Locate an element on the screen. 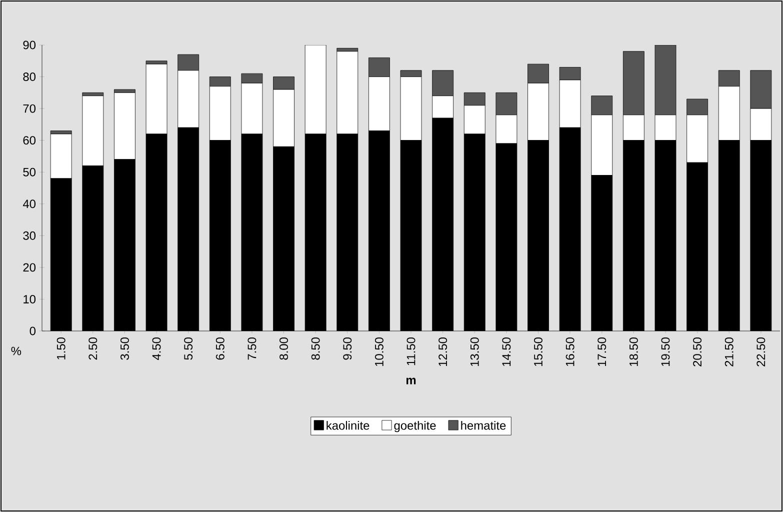 This screenshot has width=783, height=512. x-tick-label: 3.50 is located at coordinates (124, 348).